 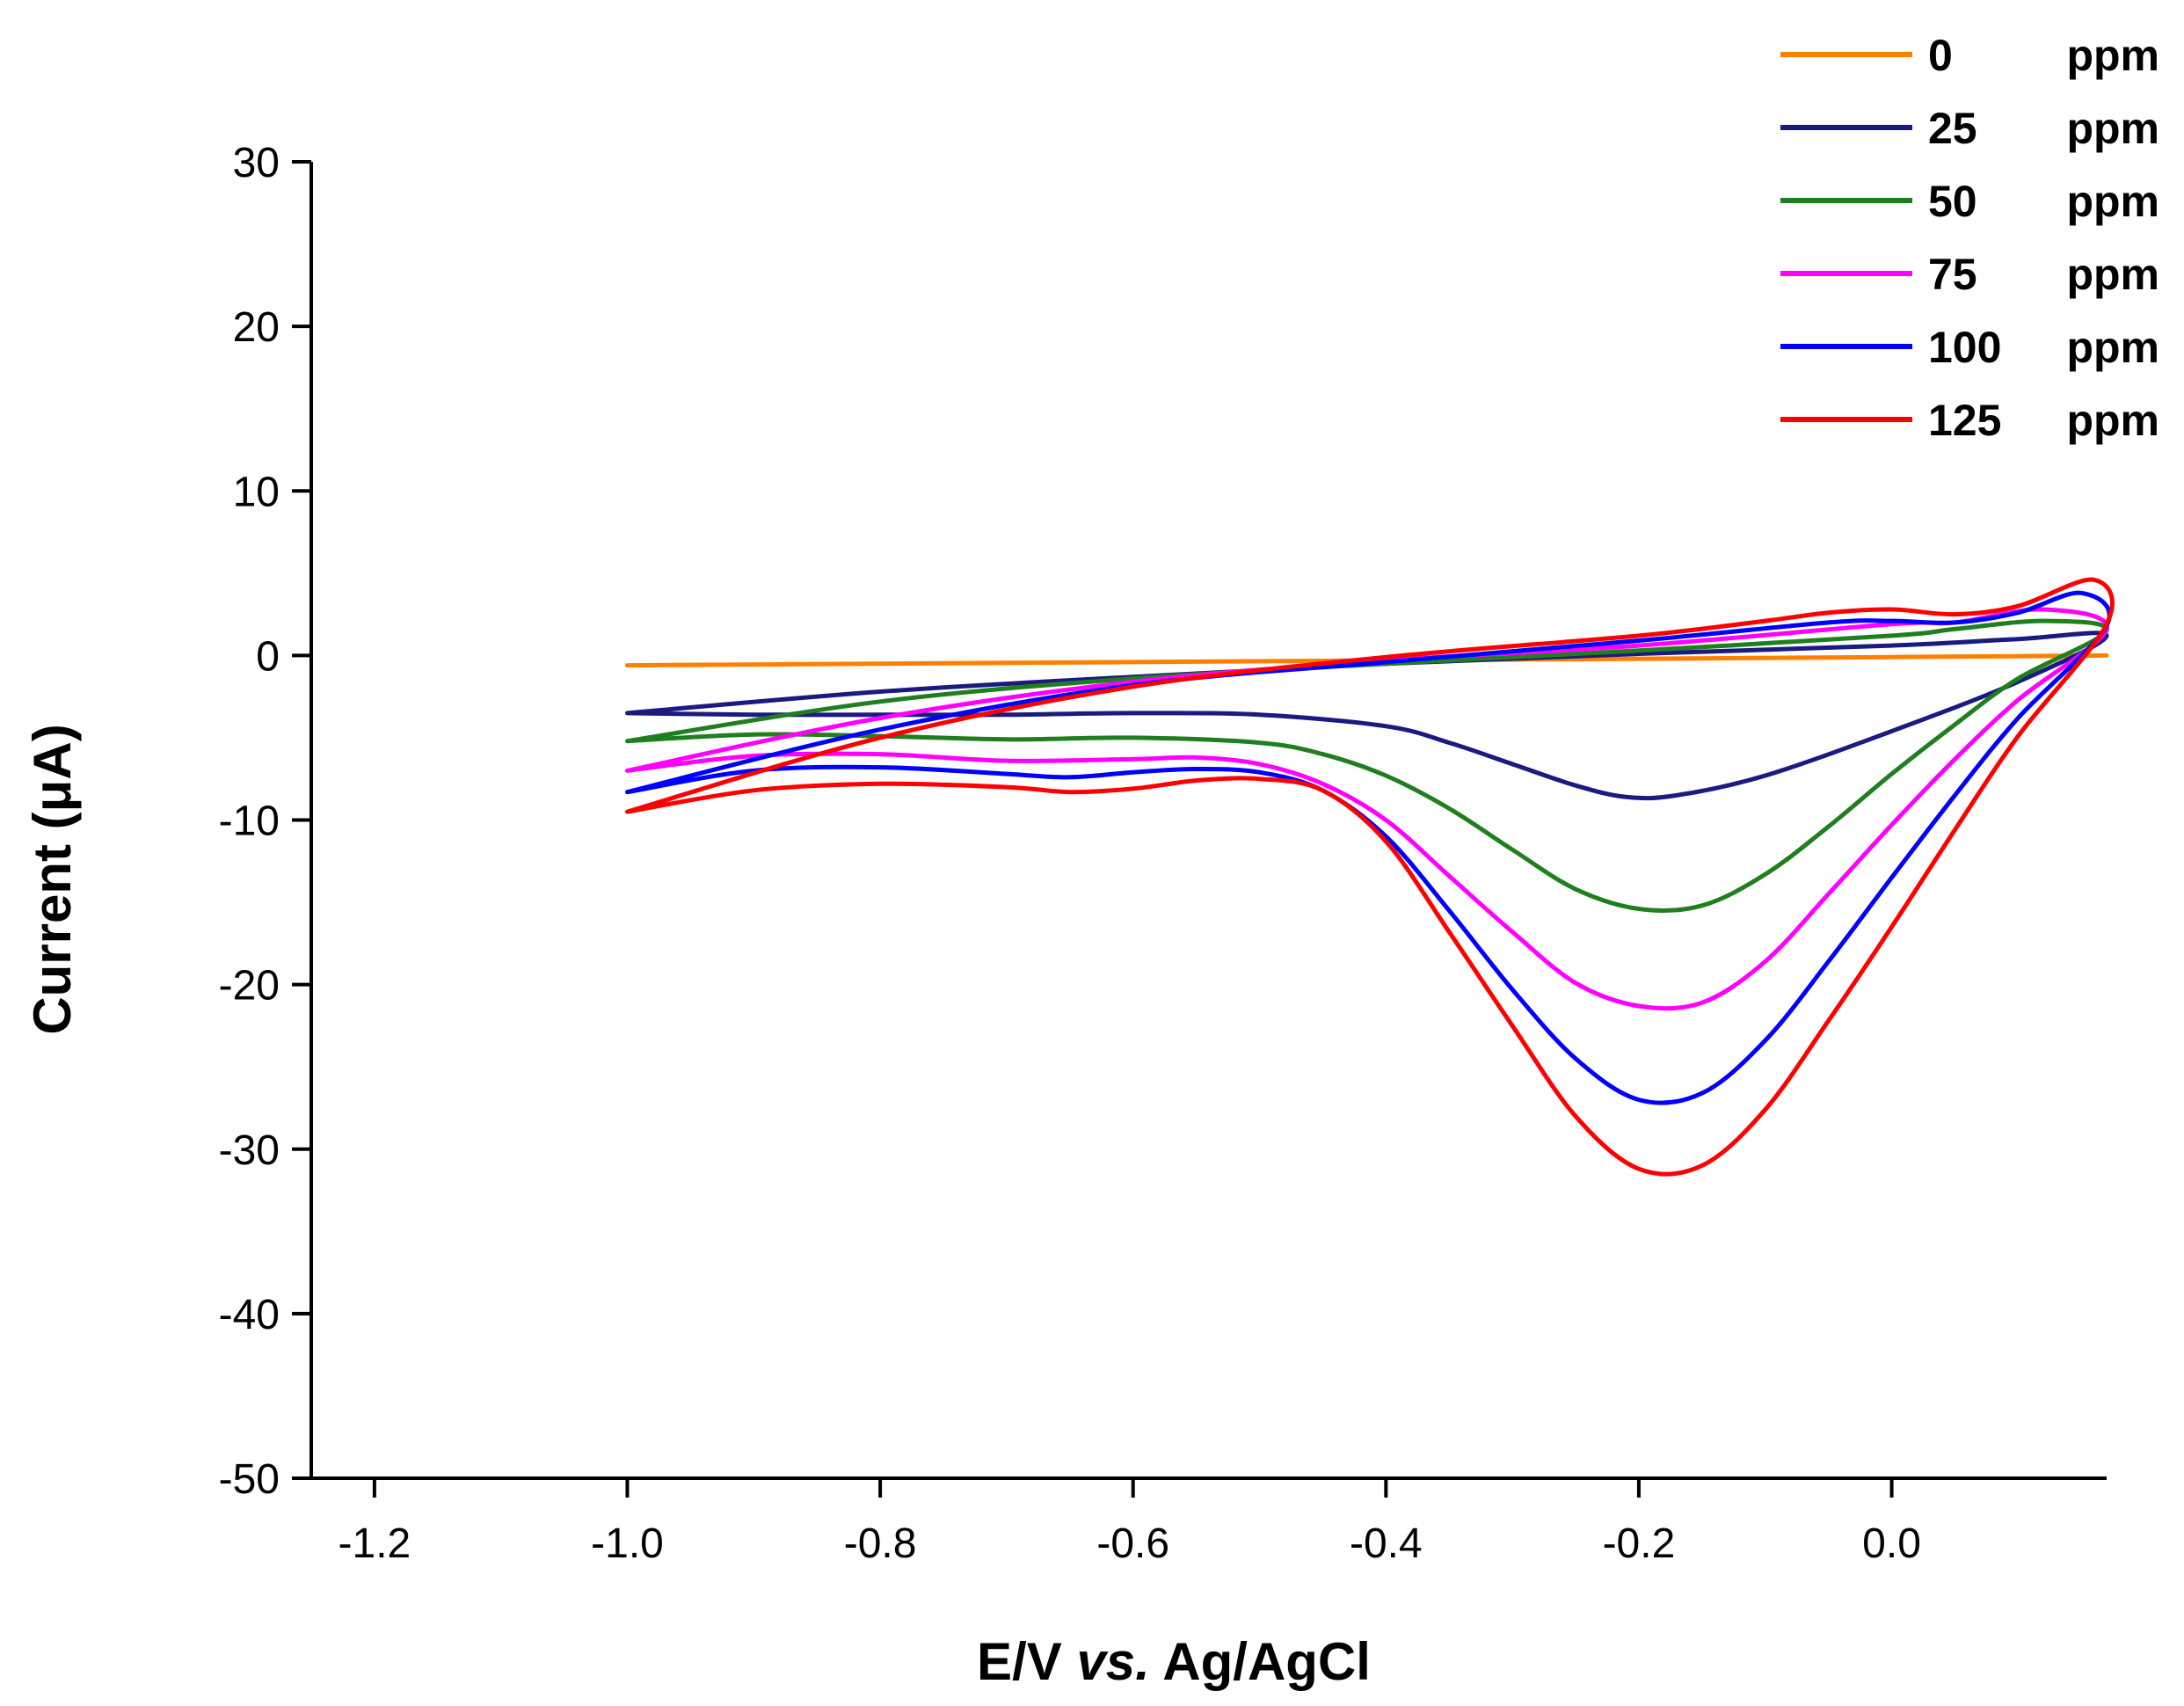 What do you see at coordinates (1891, 1543) in the screenshot?
I see `x-tick-label: 0.0` at bounding box center [1891, 1543].